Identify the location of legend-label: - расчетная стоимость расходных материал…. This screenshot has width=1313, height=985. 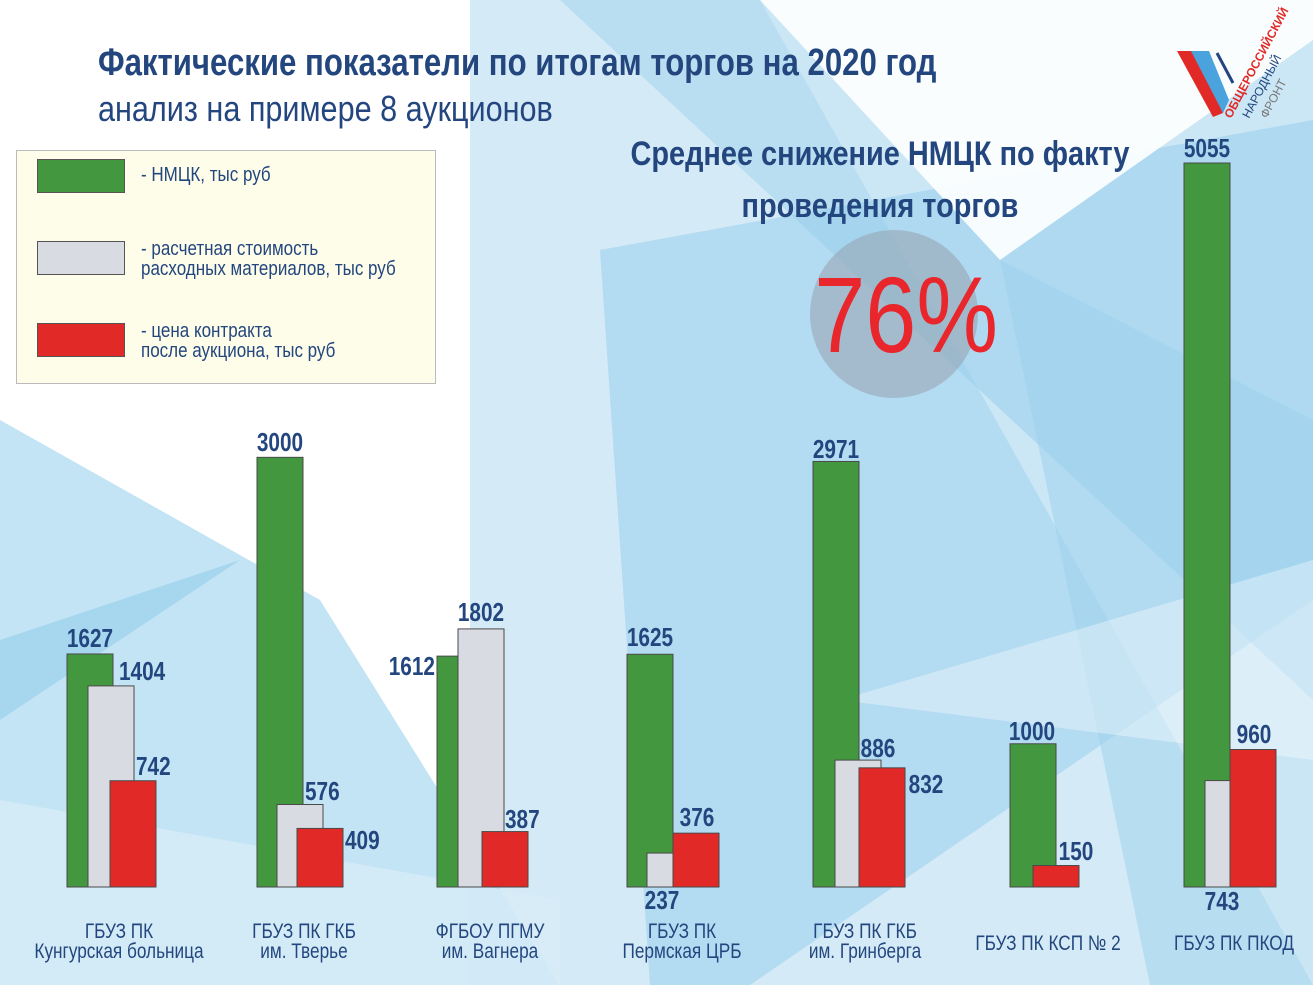
(268, 259).